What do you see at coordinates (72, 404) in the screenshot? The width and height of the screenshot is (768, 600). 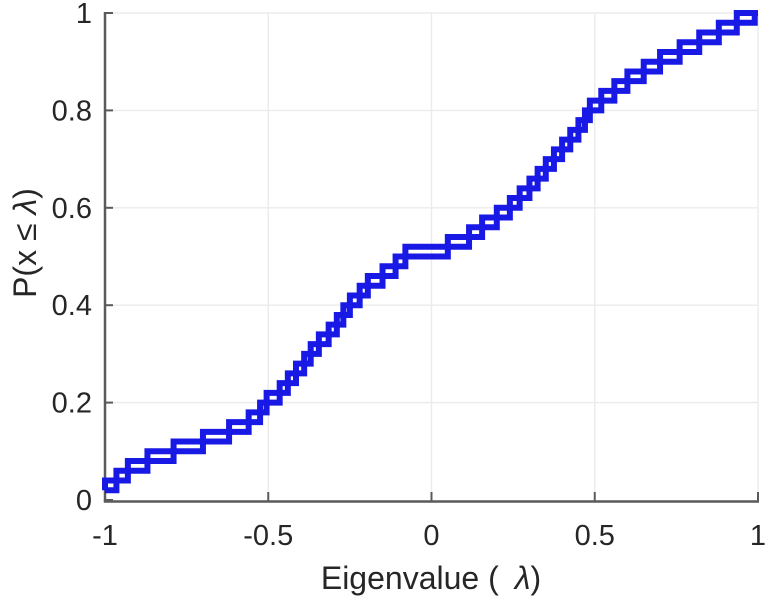 I see `y-tick-label: 0.2` at bounding box center [72, 404].